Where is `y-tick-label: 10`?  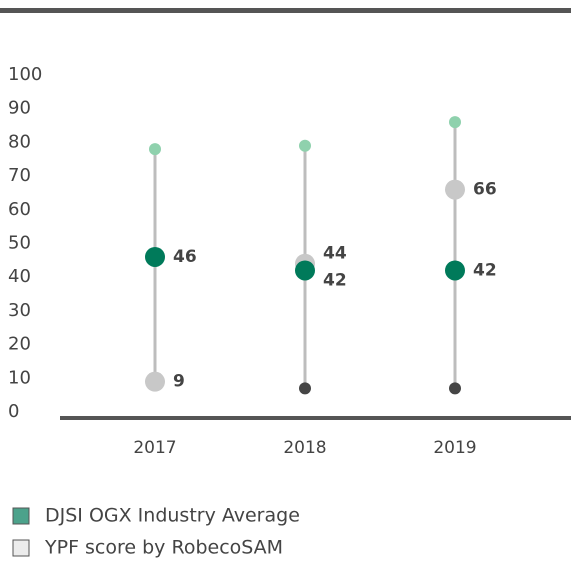 y-tick-label: 10 is located at coordinates (19, 377).